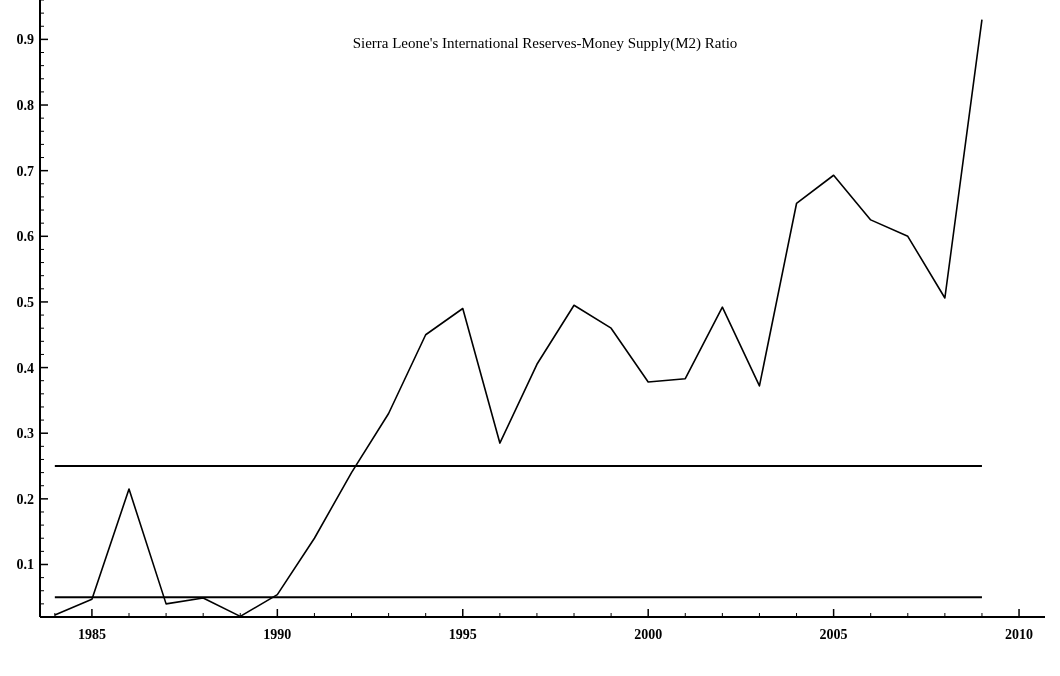 Image resolution: width=1060 pixels, height=676 pixels. What do you see at coordinates (25, 565) in the screenshot?
I see `y-tick-label: 0.1` at bounding box center [25, 565].